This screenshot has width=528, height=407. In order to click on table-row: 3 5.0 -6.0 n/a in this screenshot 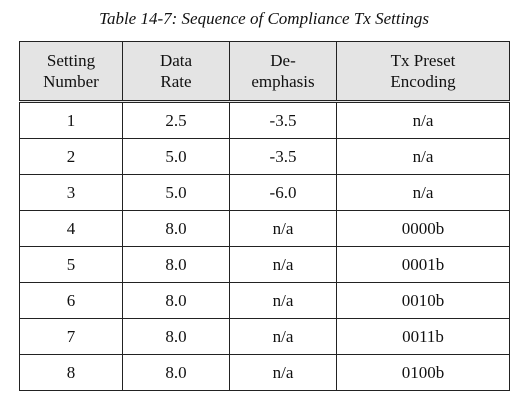, I will do `click(264, 192)`.